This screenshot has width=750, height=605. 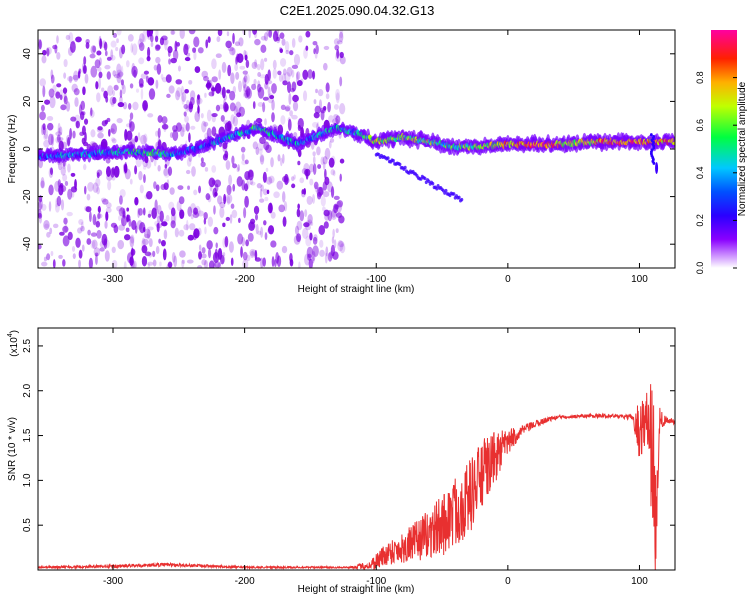 What do you see at coordinates (27, 149) in the screenshot?
I see `y-tick-label: 0` at bounding box center [27, 149].